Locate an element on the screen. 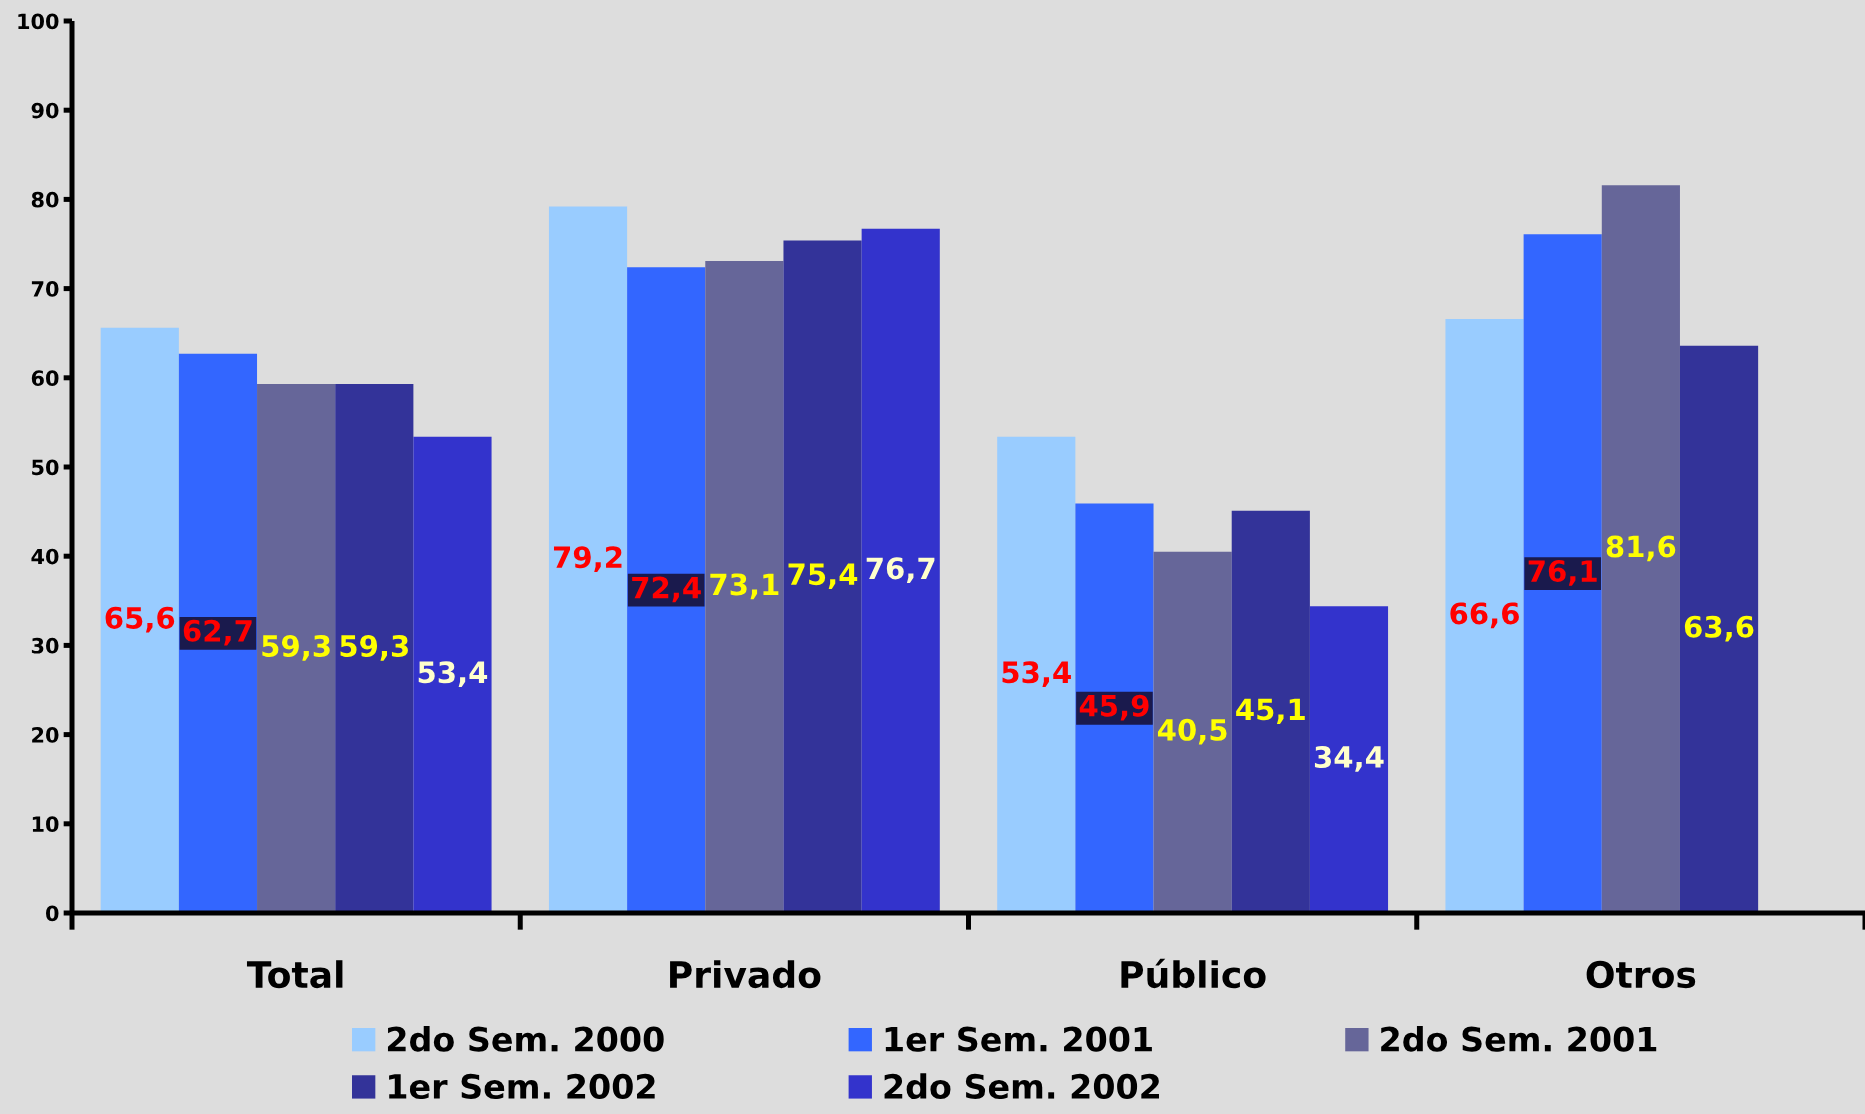  data-label: 81,6 is located at coordinates (1641, 548).